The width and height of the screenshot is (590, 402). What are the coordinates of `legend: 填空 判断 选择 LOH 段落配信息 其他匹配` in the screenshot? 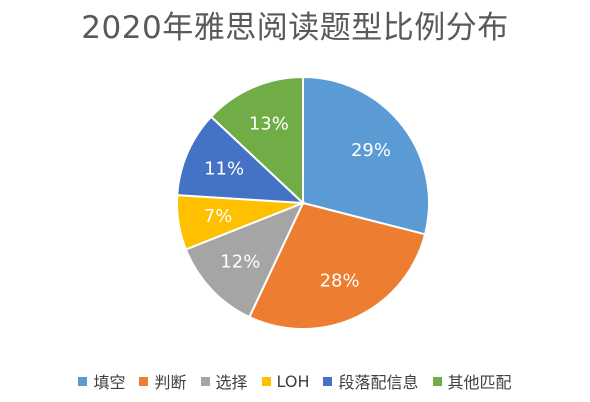 It's located at (295, 381).